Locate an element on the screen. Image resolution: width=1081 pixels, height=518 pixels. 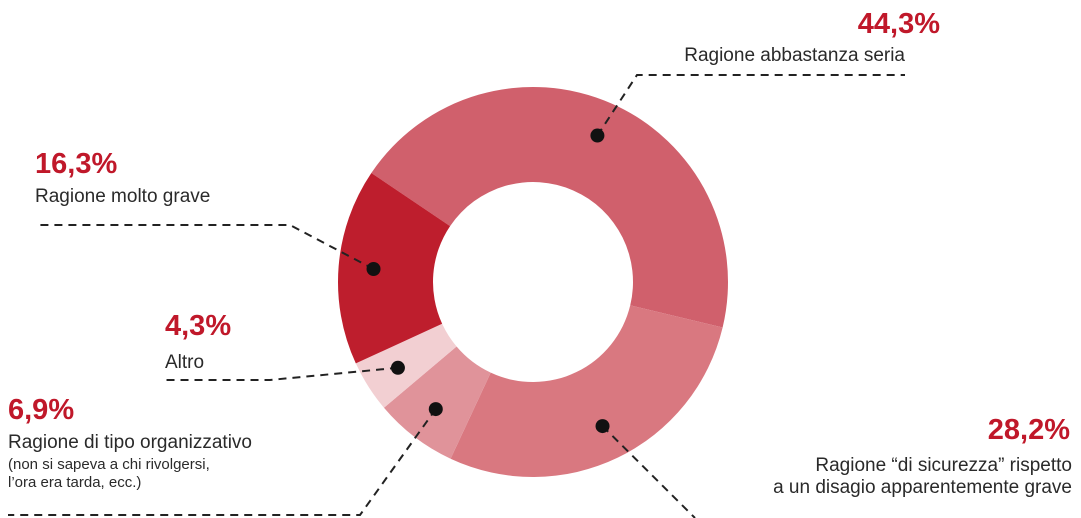
category-label: Ragione abbastanza seria is located at coordinates (794, 55).